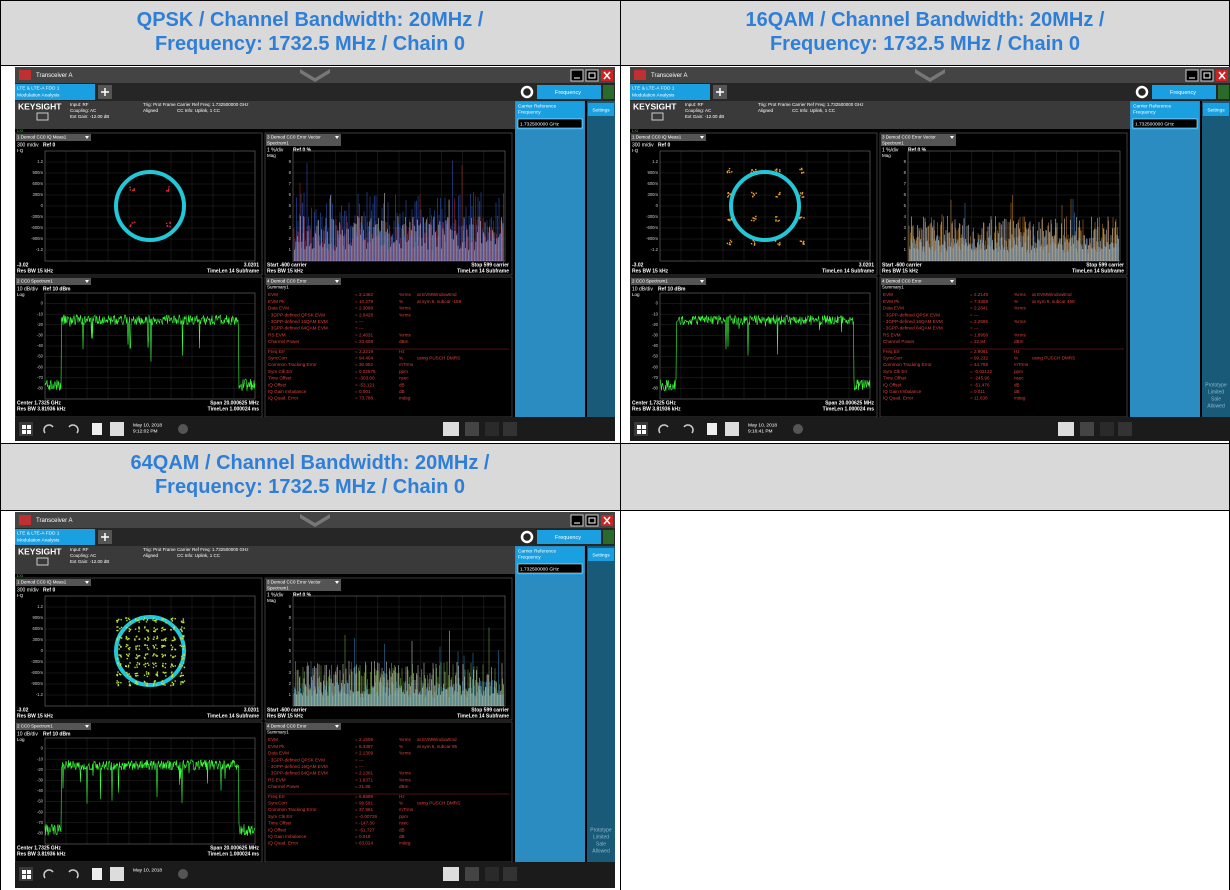 The height and width of the screenshot is (890, 1230). I want to click on window-title: Summary1, so click(893, 287).